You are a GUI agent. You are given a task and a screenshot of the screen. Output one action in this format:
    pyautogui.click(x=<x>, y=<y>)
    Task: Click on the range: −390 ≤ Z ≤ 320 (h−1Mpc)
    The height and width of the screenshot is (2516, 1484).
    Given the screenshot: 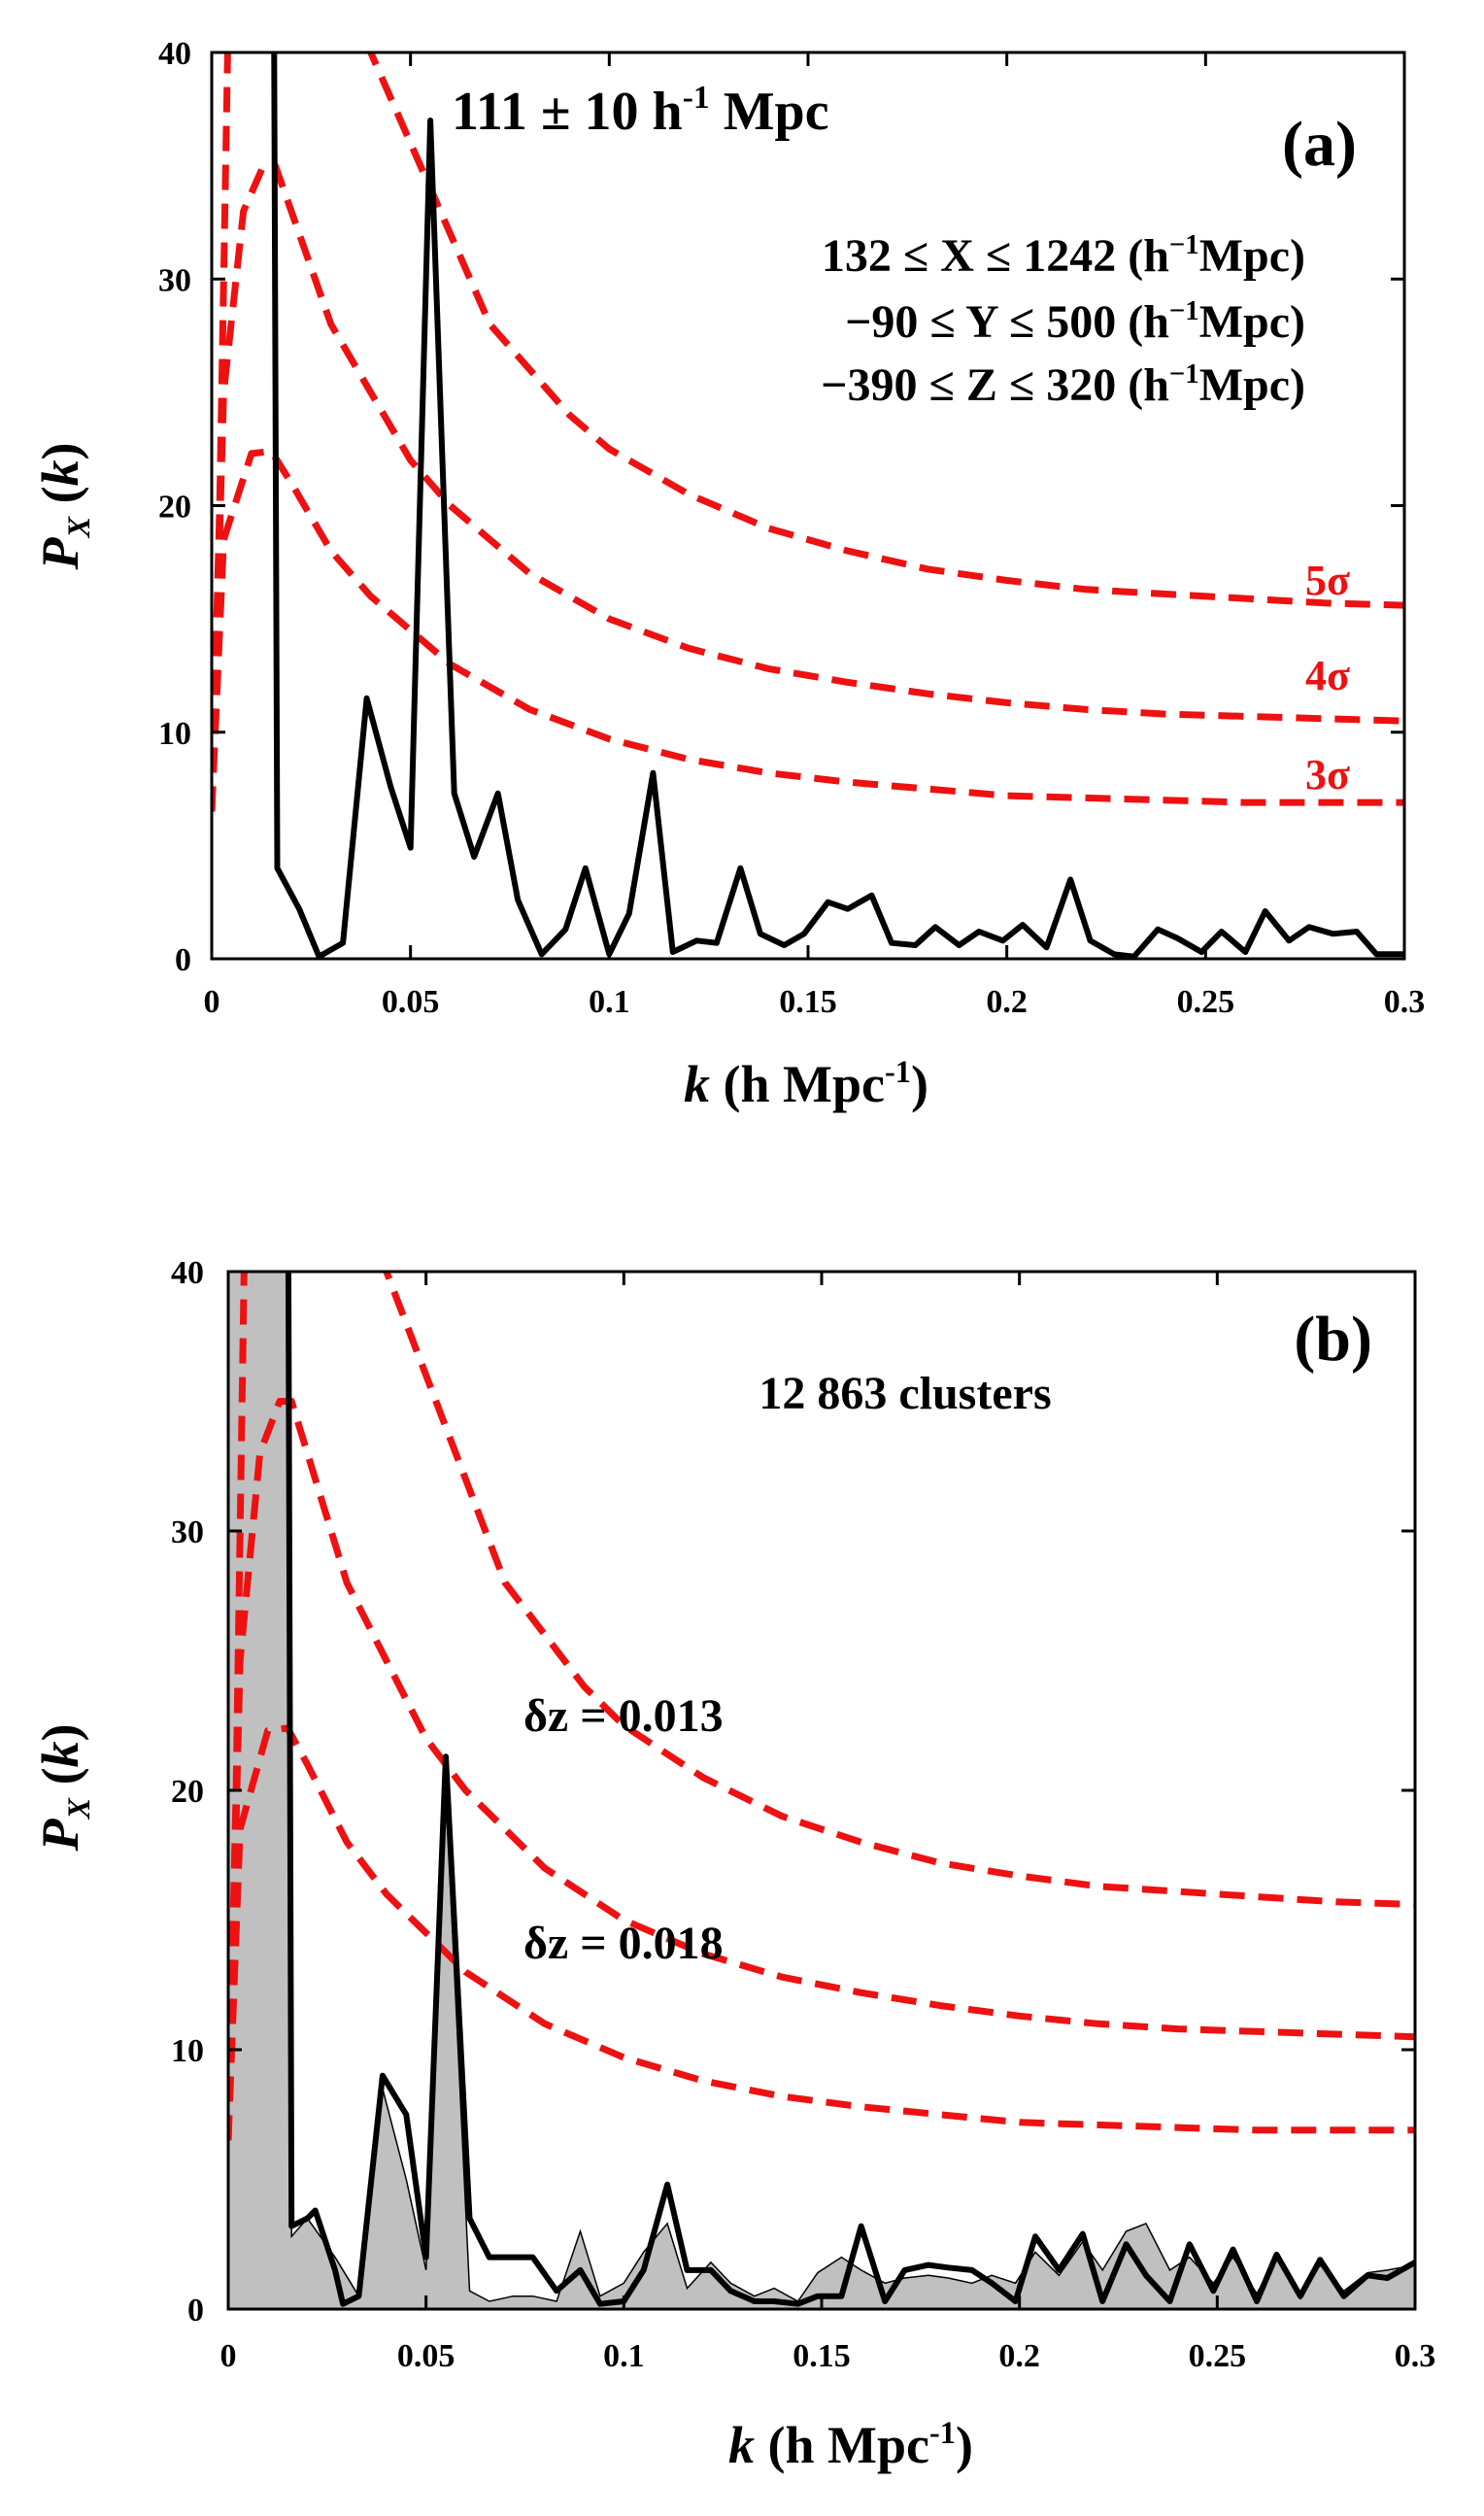 What is the action you would take?
    pyautogui.click(x=1063, y=384)
    